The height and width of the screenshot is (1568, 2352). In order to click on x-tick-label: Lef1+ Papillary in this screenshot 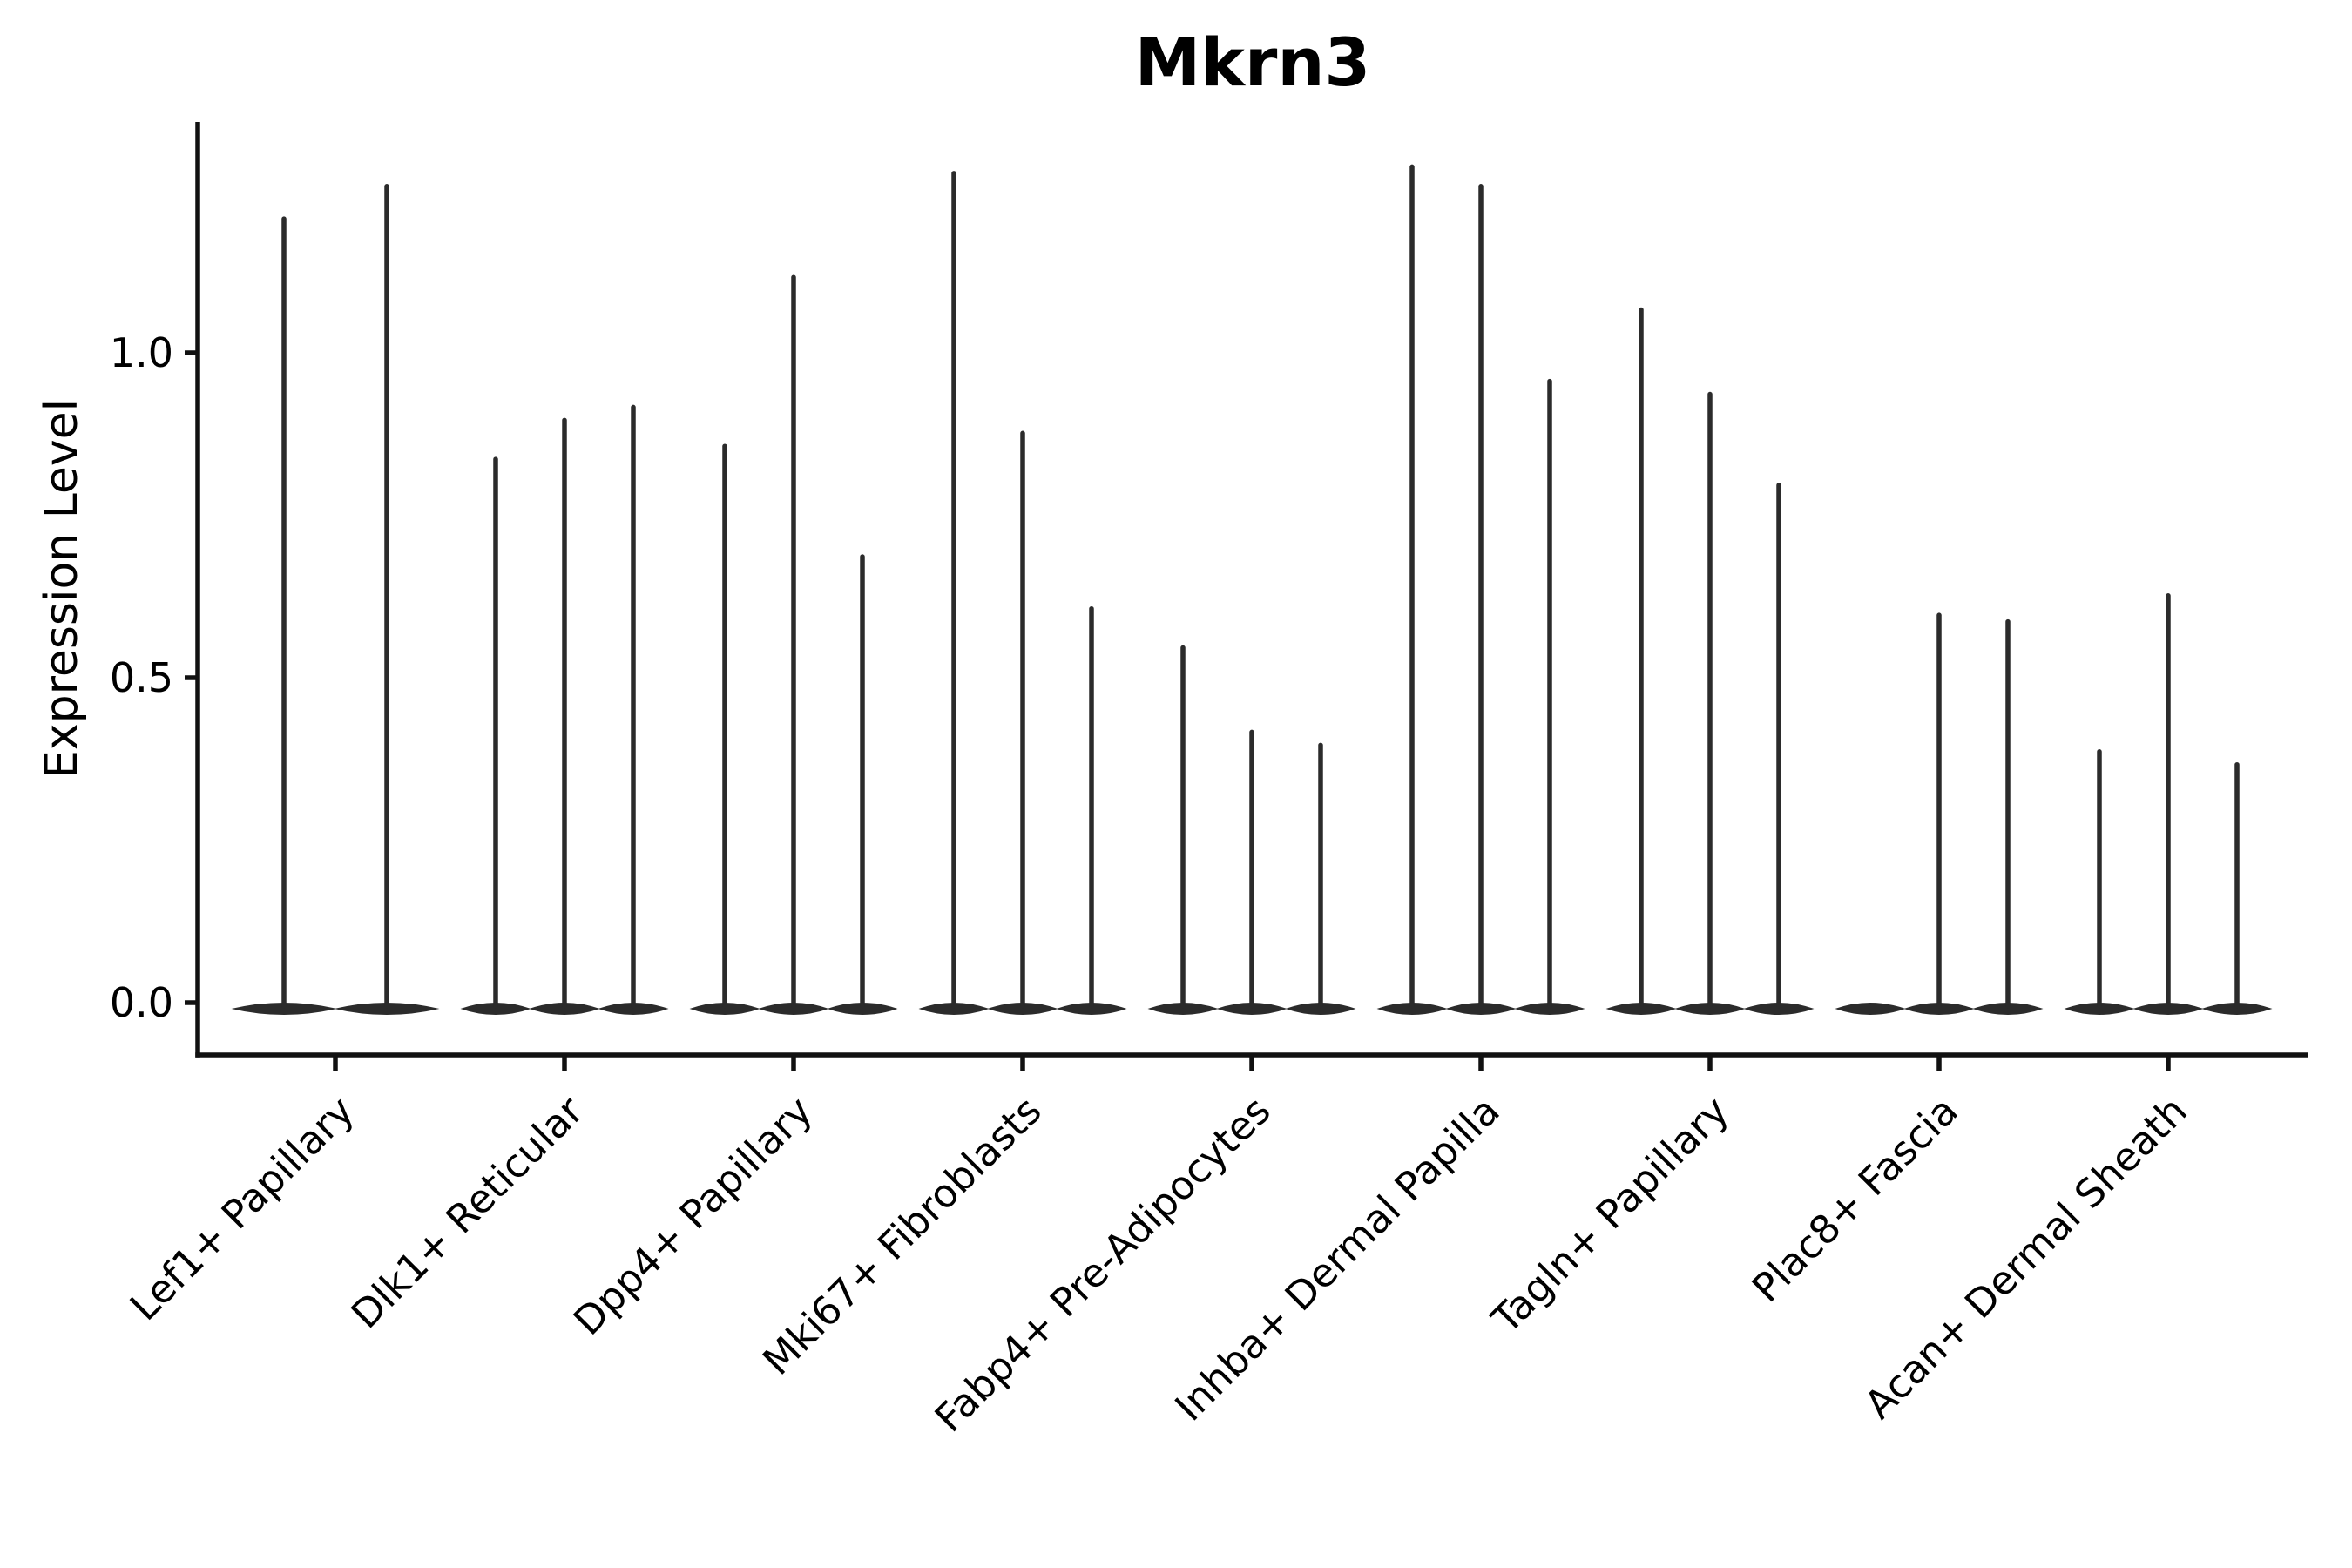, I will do `click(242, 1208)`.